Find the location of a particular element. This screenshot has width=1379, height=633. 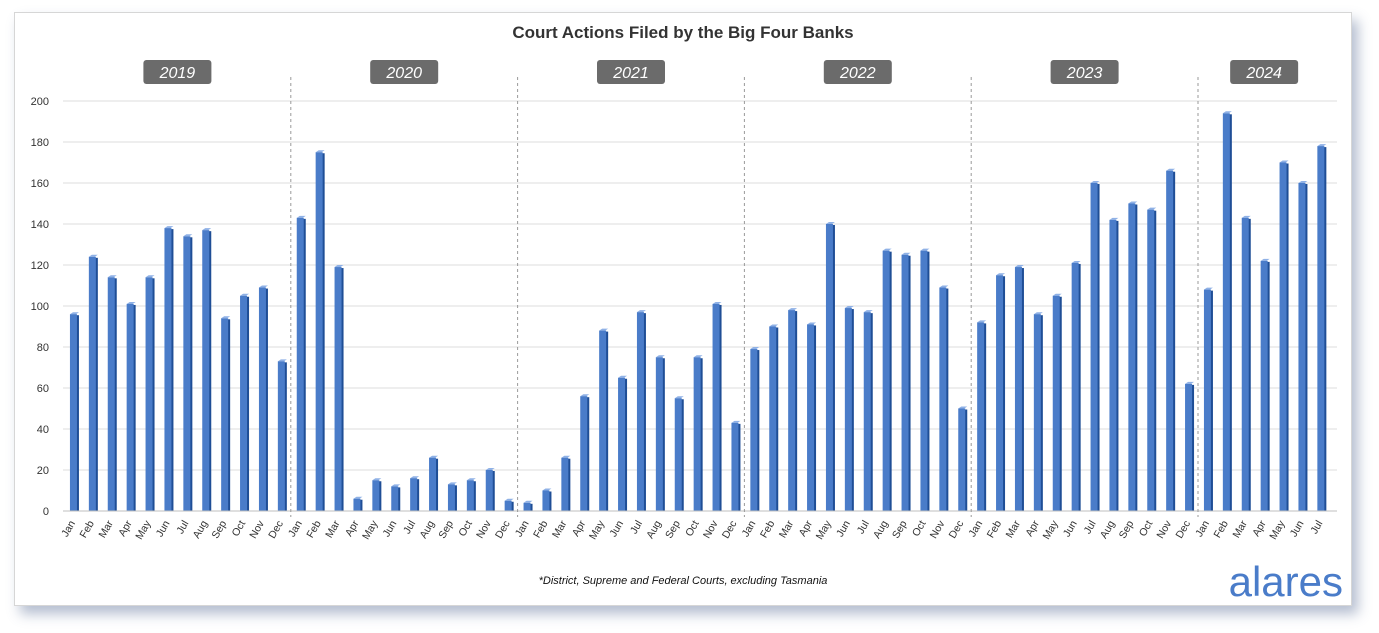

year-label: 2024 is located at coordinates (1263, 73).